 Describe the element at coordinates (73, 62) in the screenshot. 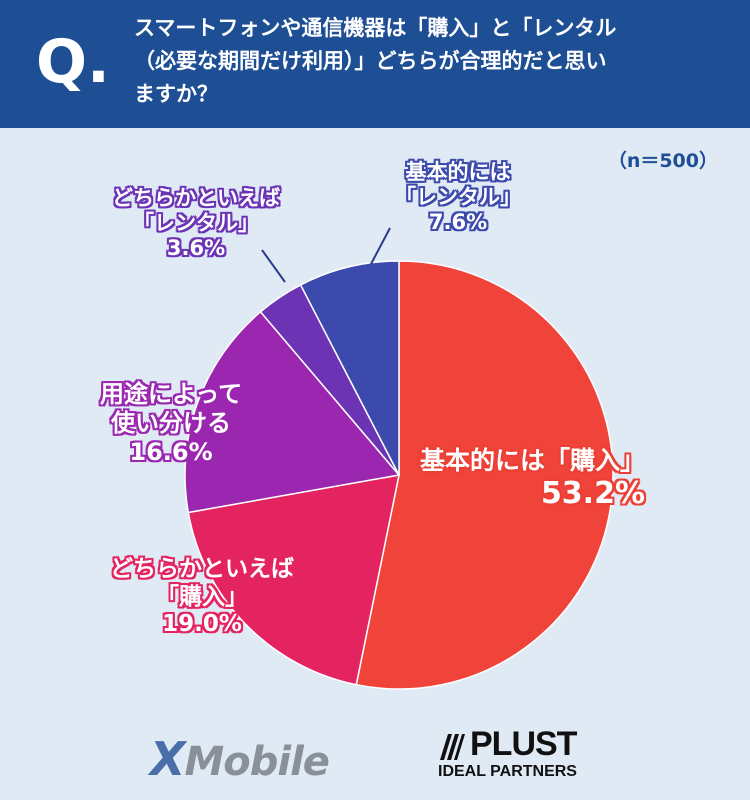

I see `question-mark: Q.` at that location.